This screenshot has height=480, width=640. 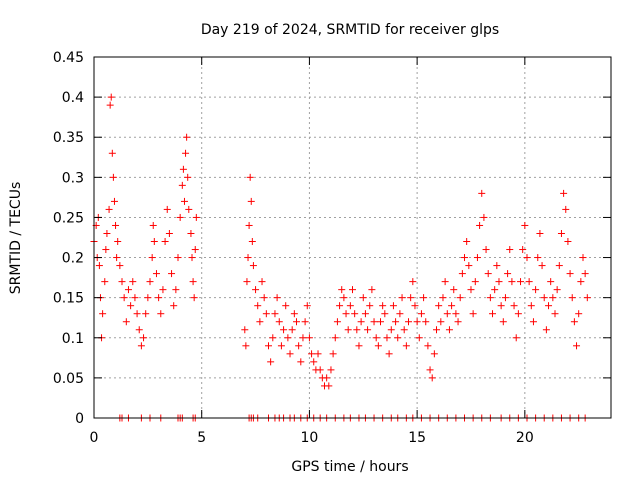 I want to click on x-axis-title: GPS time / hours, so click(x=349, y=467).